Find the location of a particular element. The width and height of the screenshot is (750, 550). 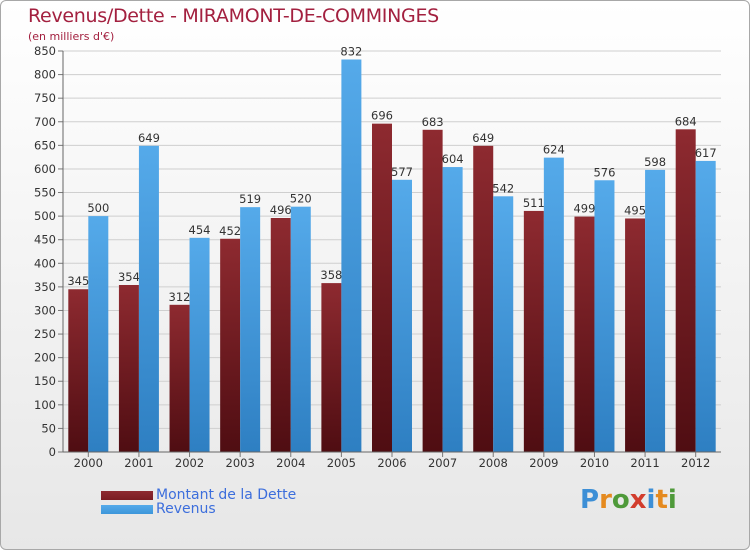

data-label-dette: 496 is located at coordinates (281, 210).